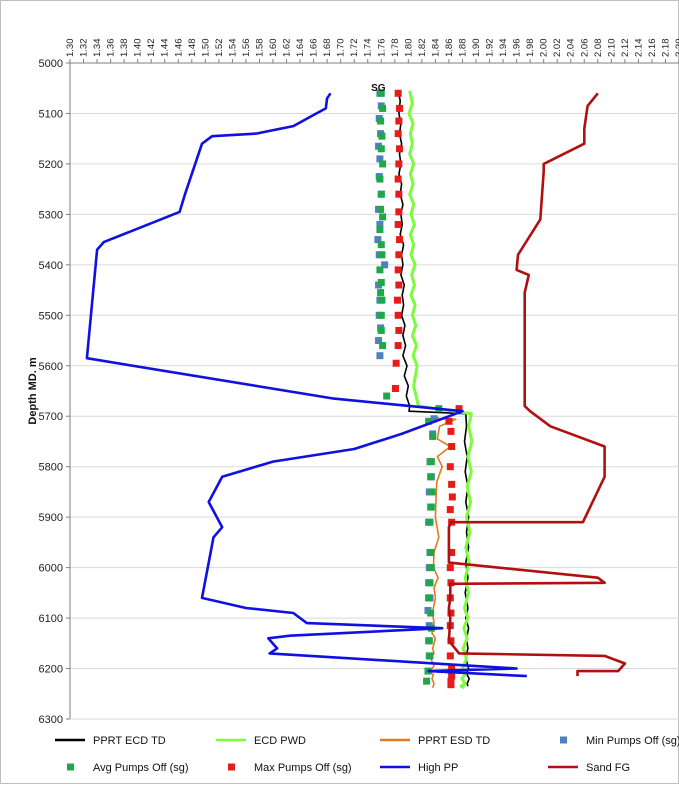 This screenshot has width=679, height=789. Describe the element at coordinates (287, 48) in the screenshot. I see `x-tick-label: 1.62` at that location.